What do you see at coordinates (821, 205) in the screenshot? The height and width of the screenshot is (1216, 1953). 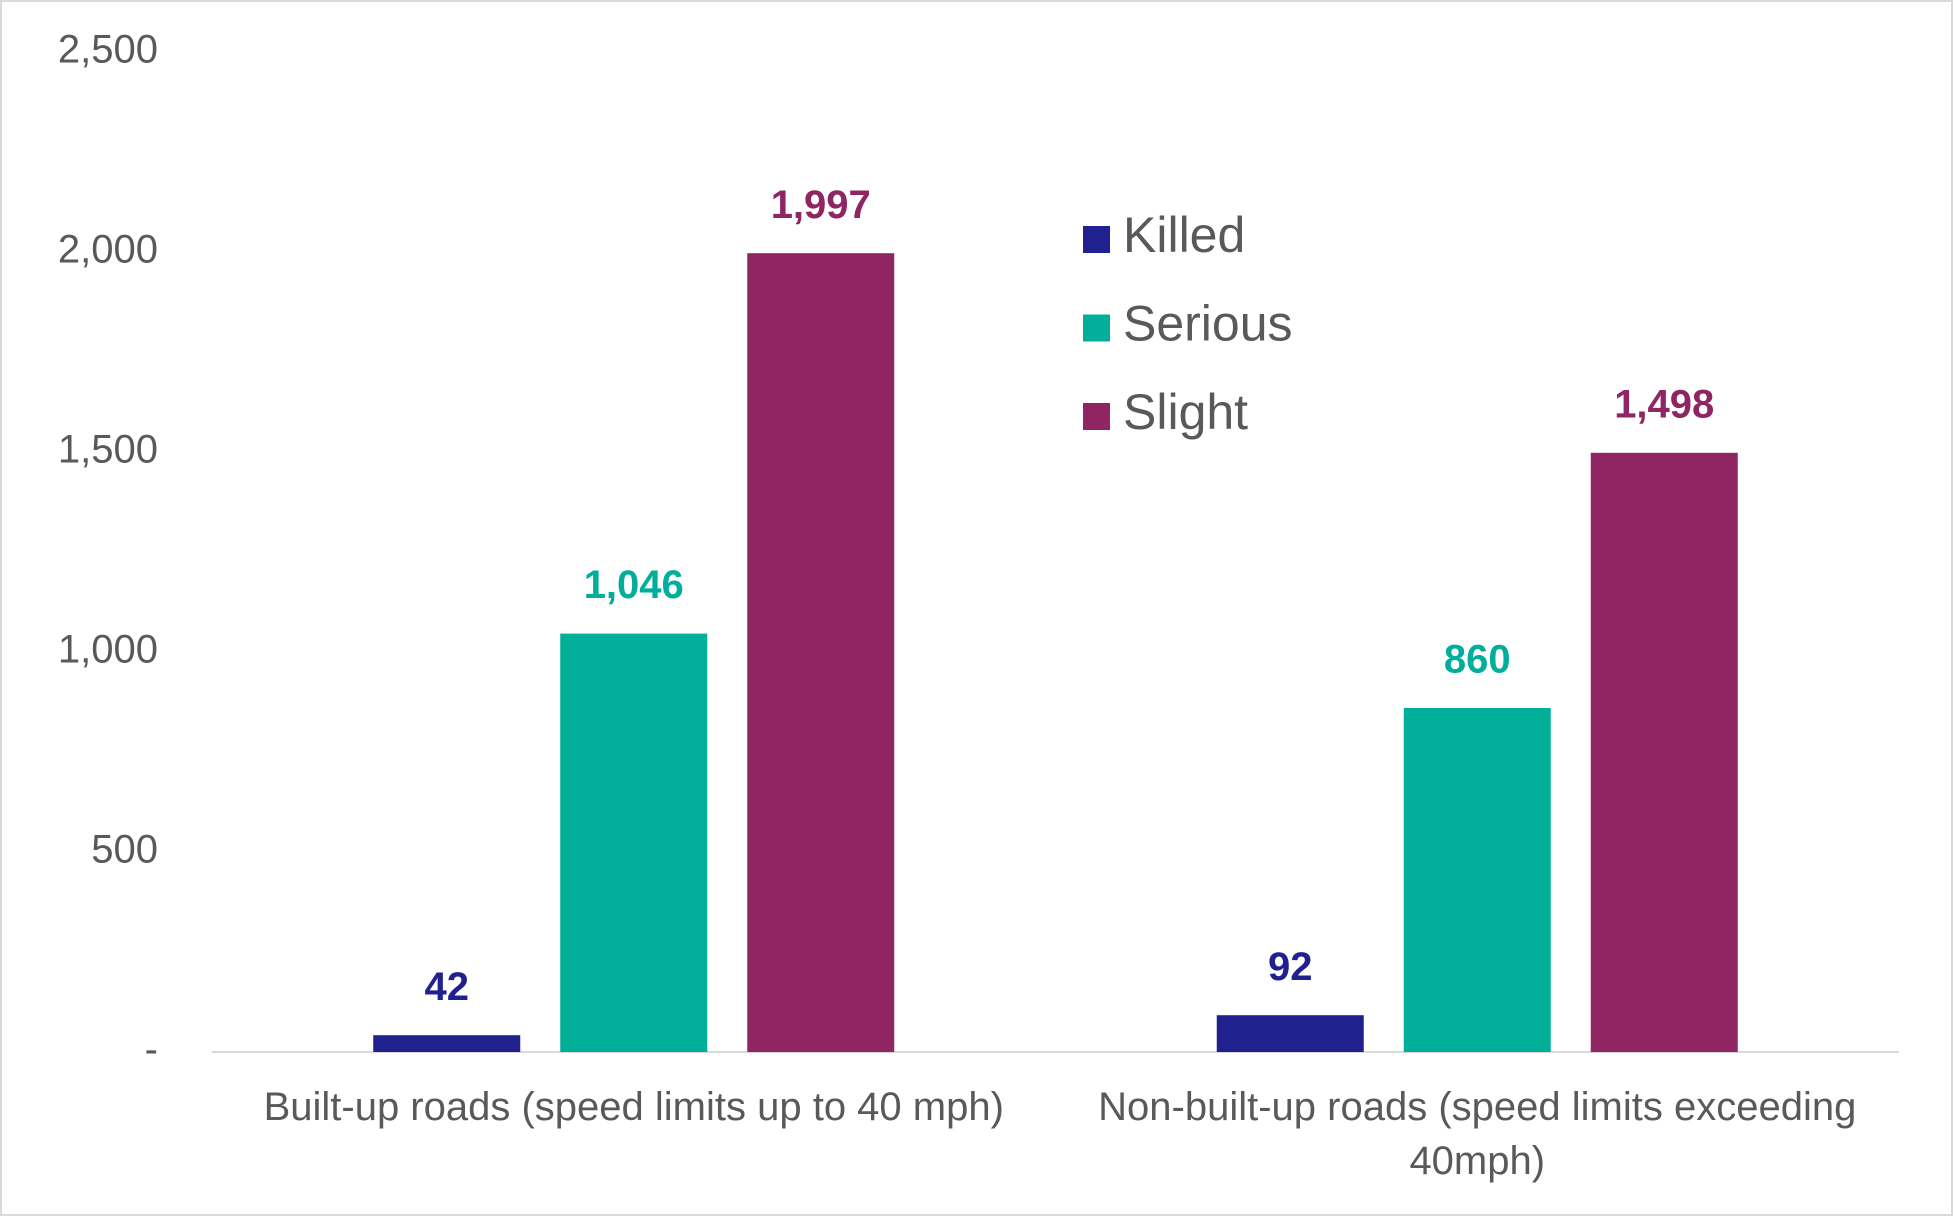 I see `value-label: 1,997` at bounding box center [821, 205].